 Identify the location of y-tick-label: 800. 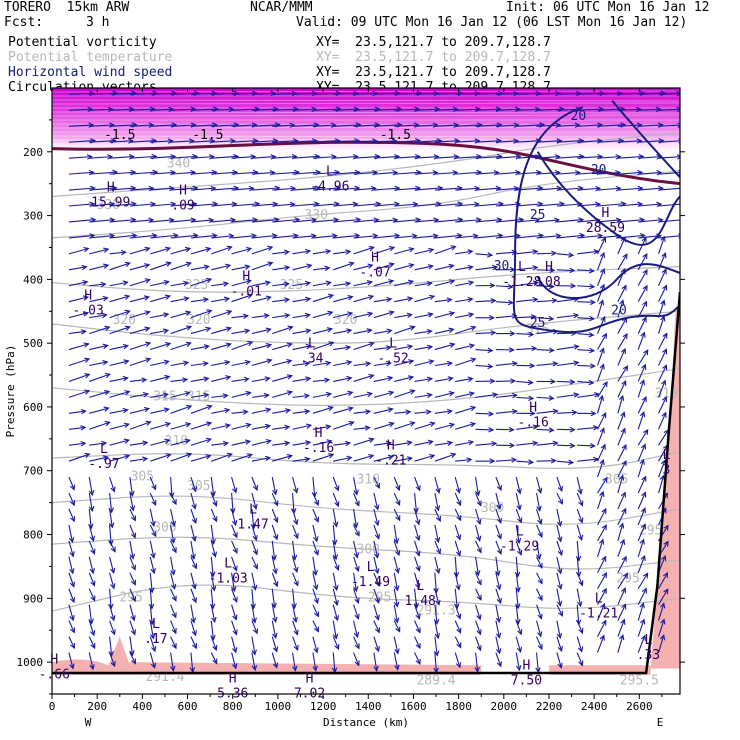
(33, 535).